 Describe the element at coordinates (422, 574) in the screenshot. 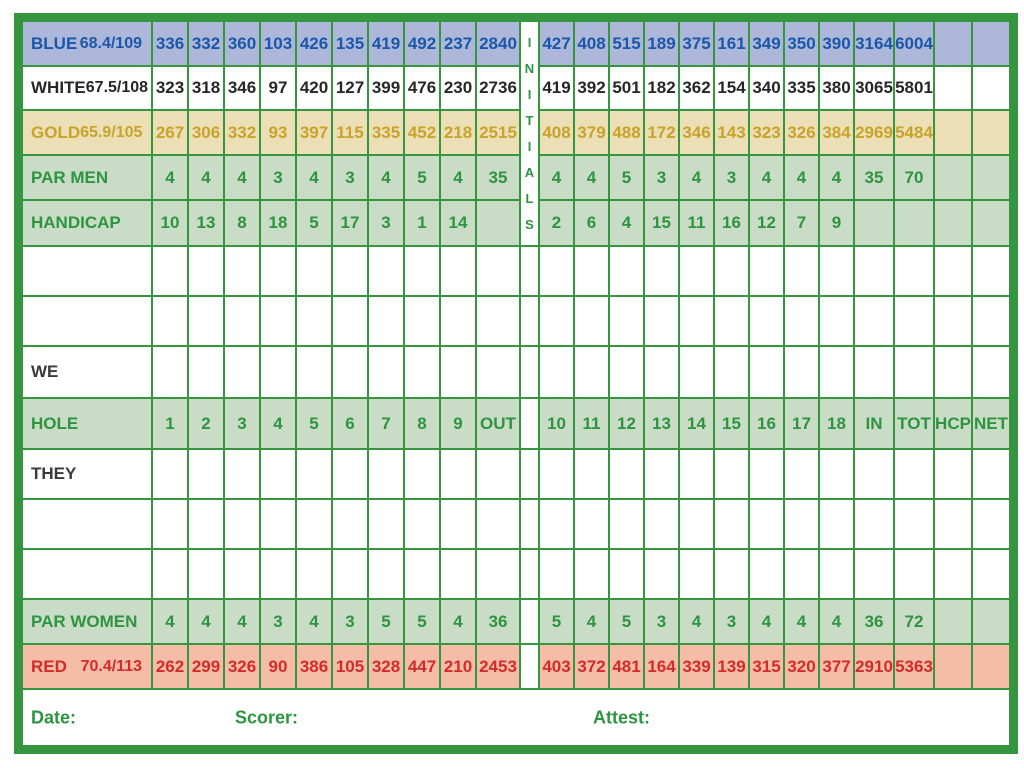

I see `cell-blank-4-h8` at that location.